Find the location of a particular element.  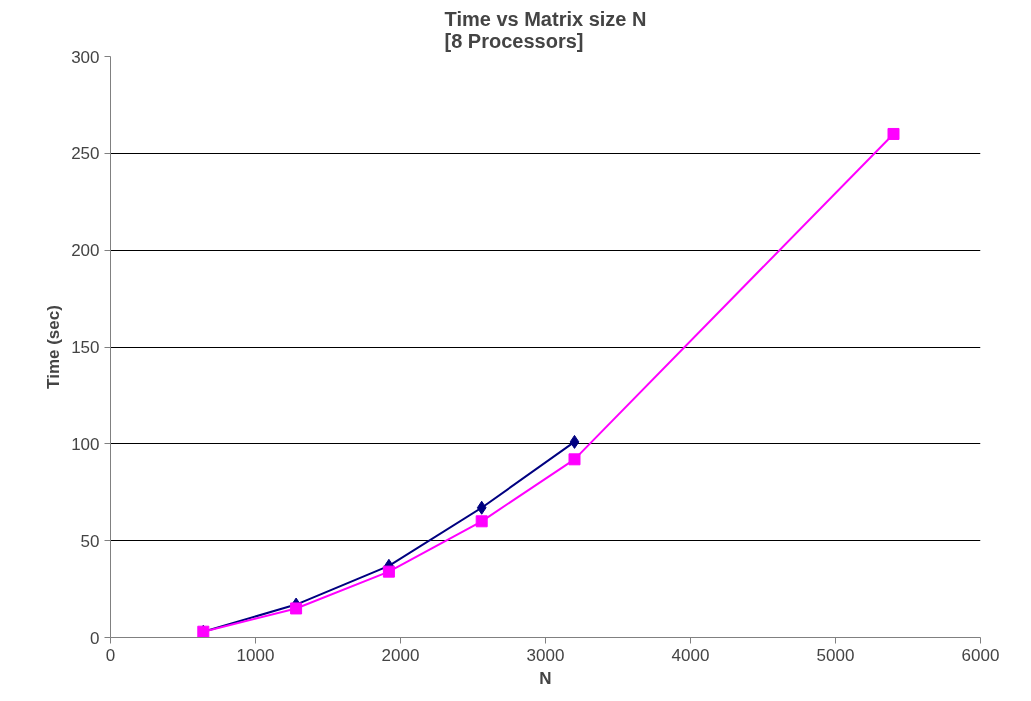

chart-title: Time vs Matrix size N [8 Processors] is located at coordinates (545, 29).